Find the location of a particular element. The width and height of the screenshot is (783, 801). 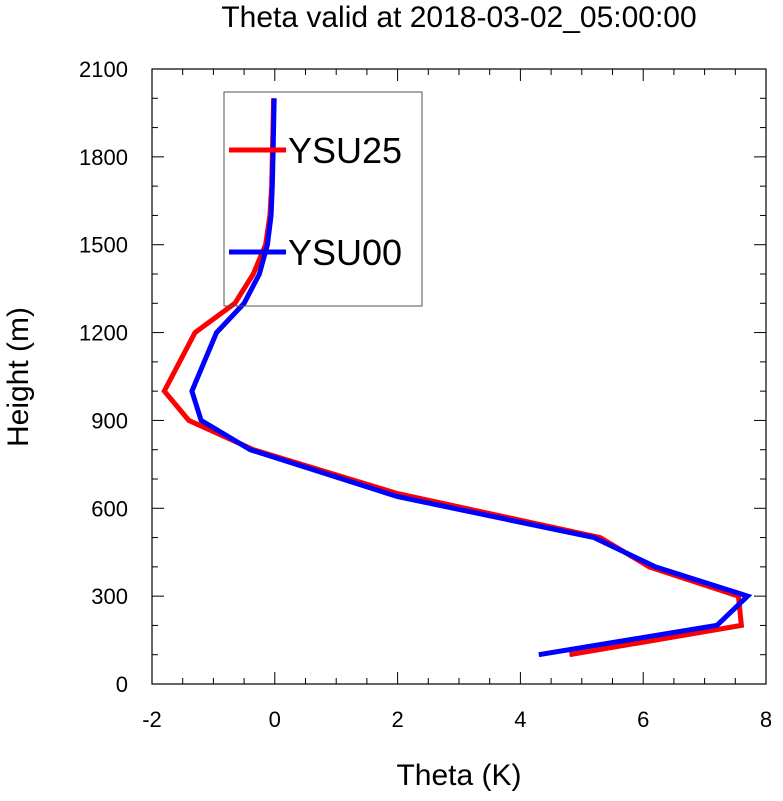

x-axis-label: Theta (K) is located at coordinates (458, 775).